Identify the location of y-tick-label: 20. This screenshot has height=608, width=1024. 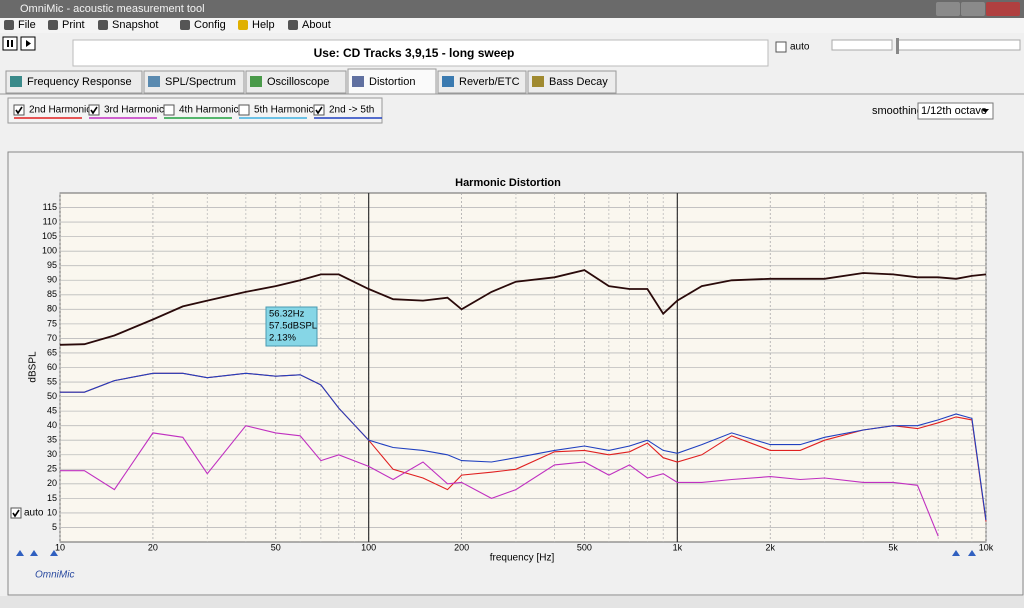
(52, 483).